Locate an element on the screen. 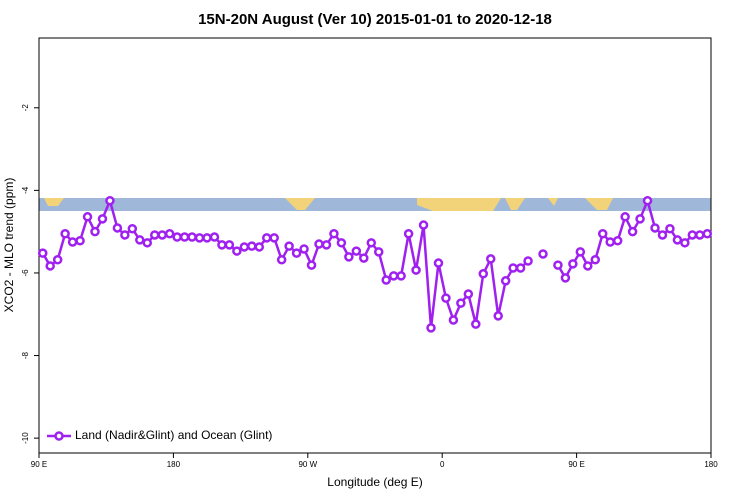 The image size is (750, 500). y-axis-label: XCO2 - MLO trend (ppm) is located at coordinates (9, 245).